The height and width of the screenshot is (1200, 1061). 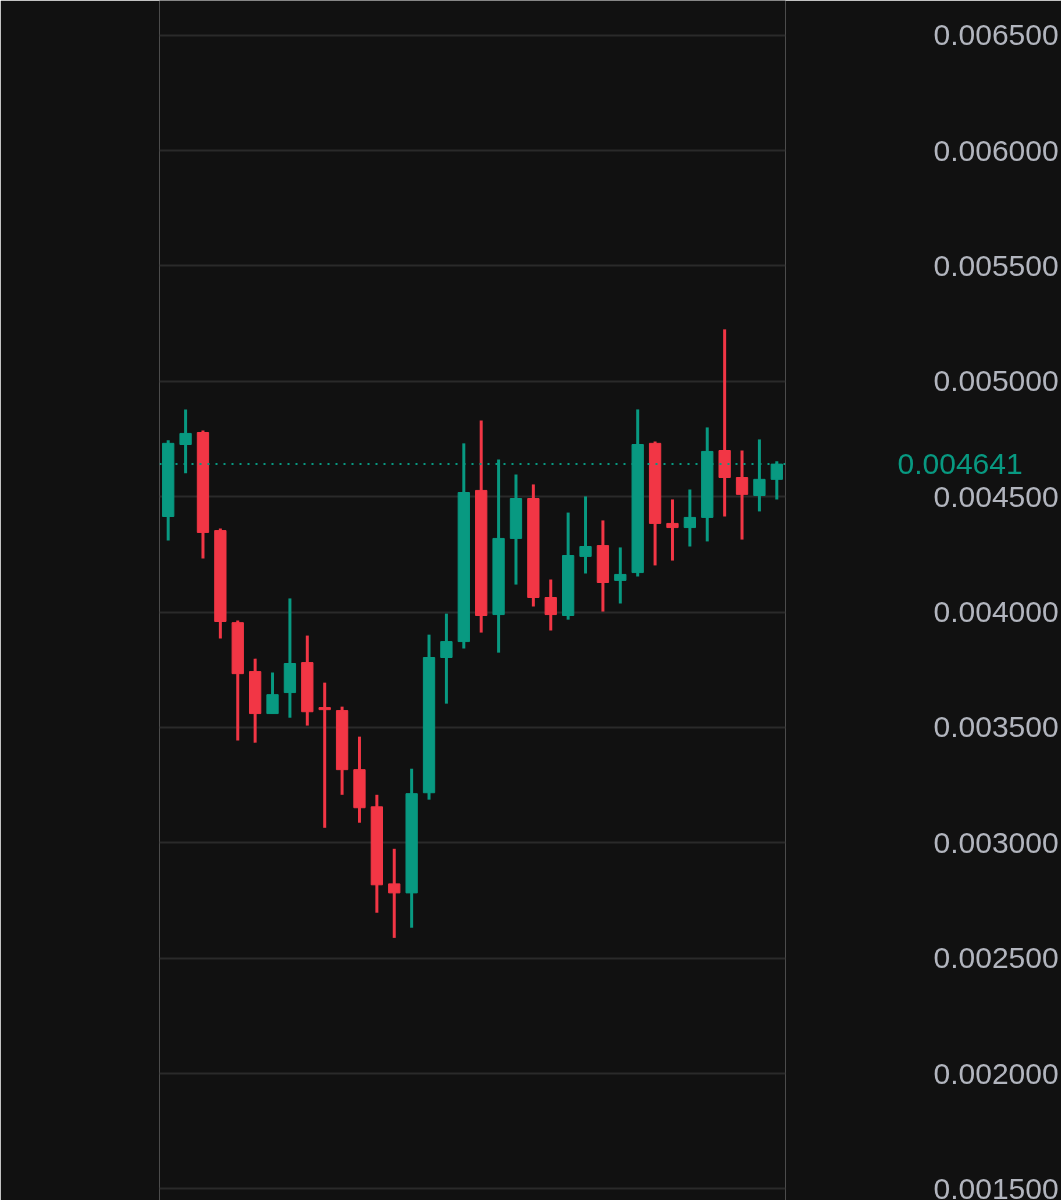 I want to click on y-tick-label: 0.006000, so click(x=996, y=150).